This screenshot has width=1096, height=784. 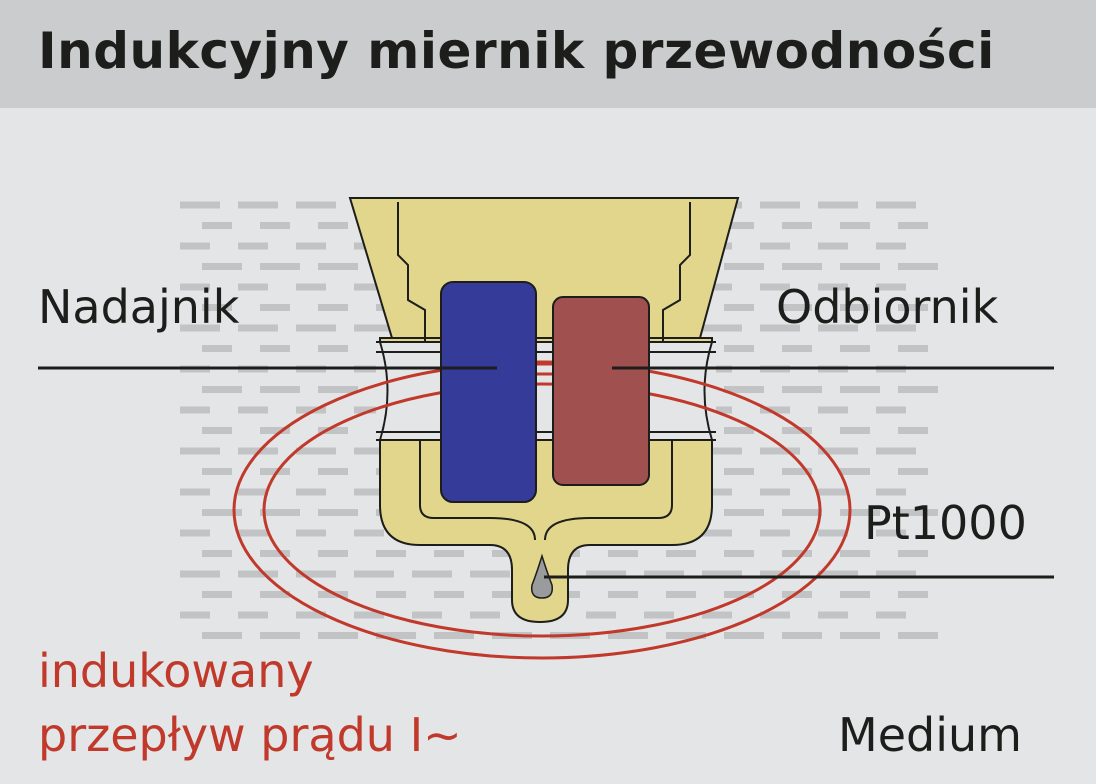 What do you see at coordinates (945, 523) in the screenshot?
I see `label-pt1000: Pt1000` at bounding box center [945, 523].